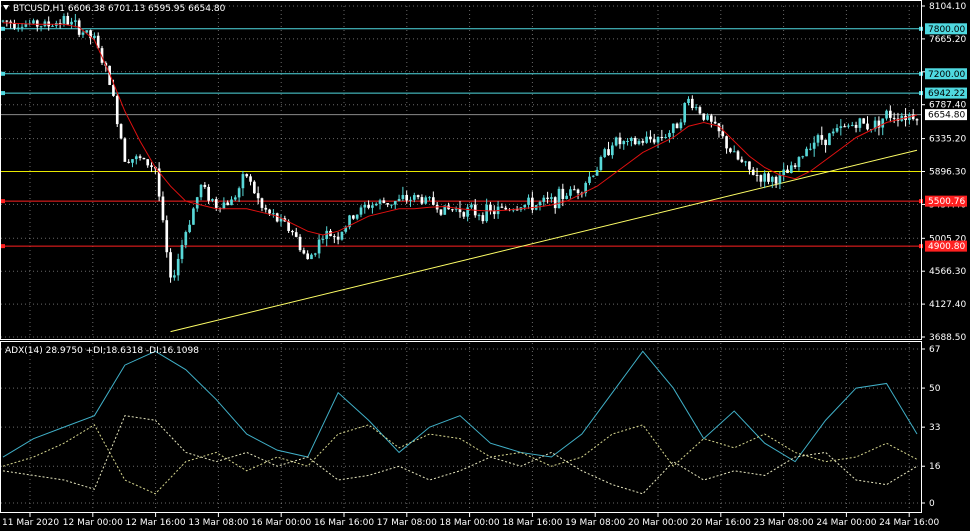 Image resolution: width=970 pixels, height=531 pixels. I want to click on price-level-tag-label: 6942.22, so click(946, 94).